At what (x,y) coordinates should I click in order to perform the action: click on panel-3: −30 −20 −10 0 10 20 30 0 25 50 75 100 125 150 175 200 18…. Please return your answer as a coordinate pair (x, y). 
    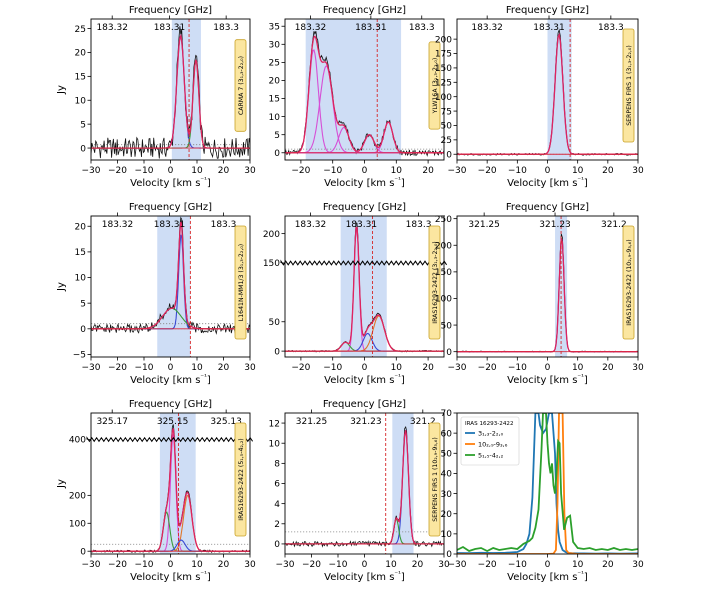
    Looking at the image, I should click on (539, 97).